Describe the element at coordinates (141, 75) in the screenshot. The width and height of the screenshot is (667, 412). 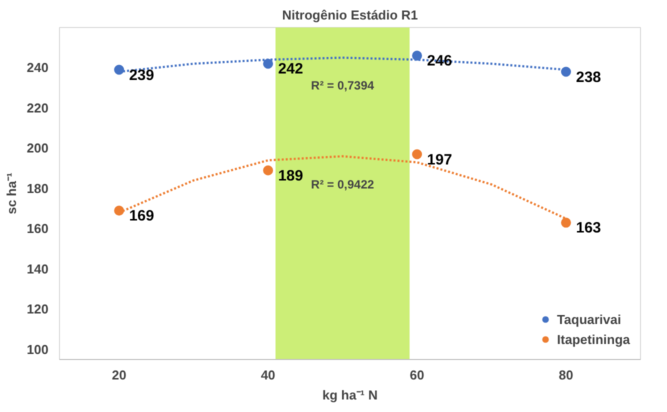
I see `data-label: 239` at that location.